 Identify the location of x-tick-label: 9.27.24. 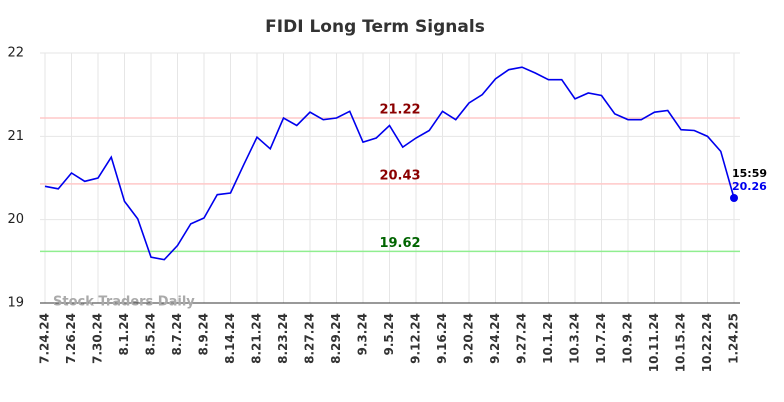
(522, 338).